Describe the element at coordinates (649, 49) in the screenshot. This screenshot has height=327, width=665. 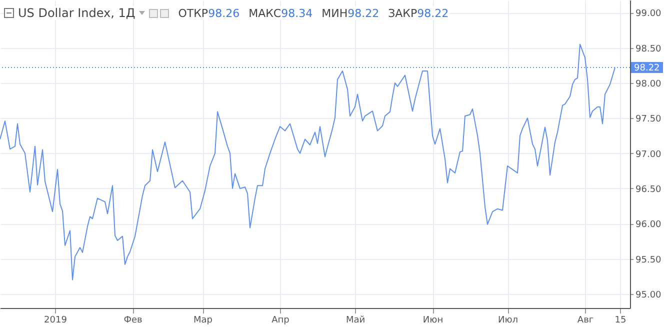
I see `y-tick-label: 98.50` at that location.